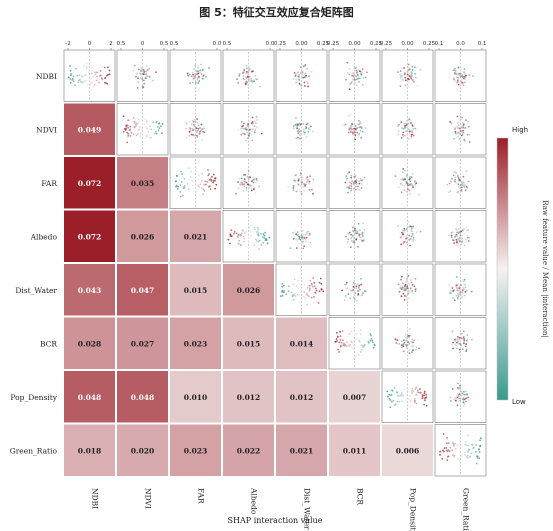 This screenshot has width=553, height=531. Describe the element at coordinates (519, 402) in the screenshot. I see `colorbar-low-label: Low` at that location.